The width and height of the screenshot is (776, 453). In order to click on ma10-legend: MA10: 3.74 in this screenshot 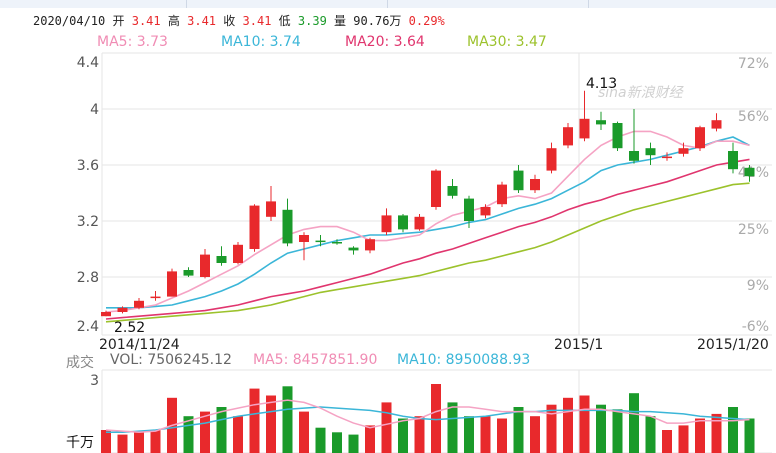, I will do `click(261, 42)`.